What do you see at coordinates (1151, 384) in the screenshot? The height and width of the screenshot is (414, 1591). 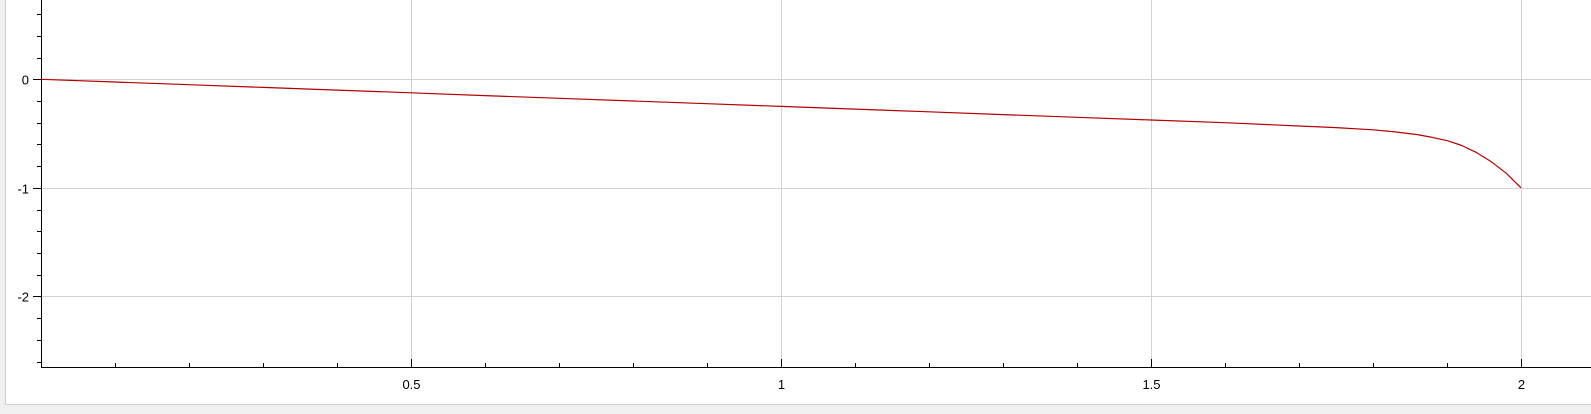 I see `x-tick-label: 1.5` at bounding box center [1151, 384].